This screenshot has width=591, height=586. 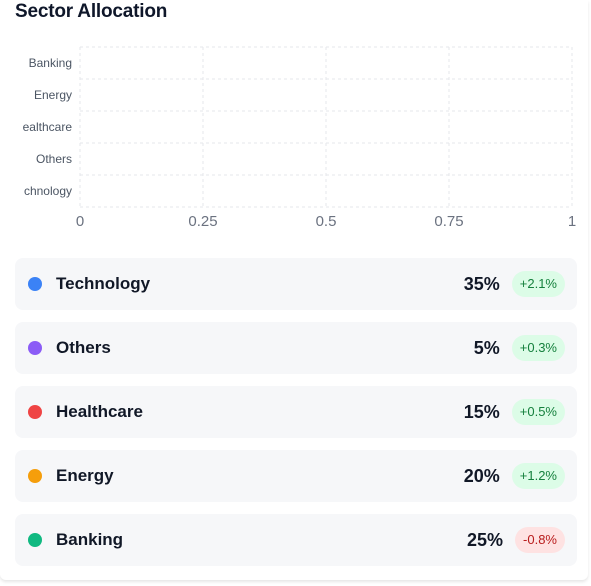 What do you see at coordinates (485, 539) in the screenshot?
I see `sector-percent: 25%` at bounding box center [485, 539].